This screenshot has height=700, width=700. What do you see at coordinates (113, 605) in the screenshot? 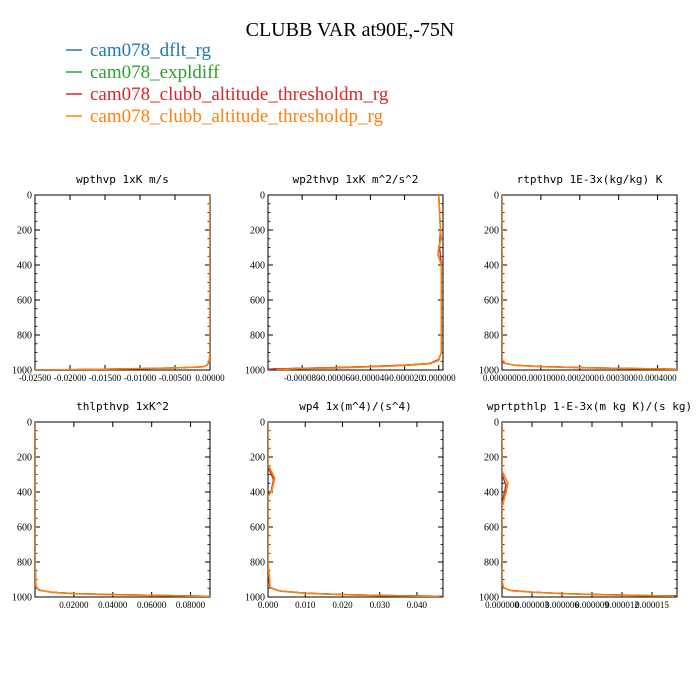
I see `x-tick-label: 0.04000` at bounding box center [113, 605].